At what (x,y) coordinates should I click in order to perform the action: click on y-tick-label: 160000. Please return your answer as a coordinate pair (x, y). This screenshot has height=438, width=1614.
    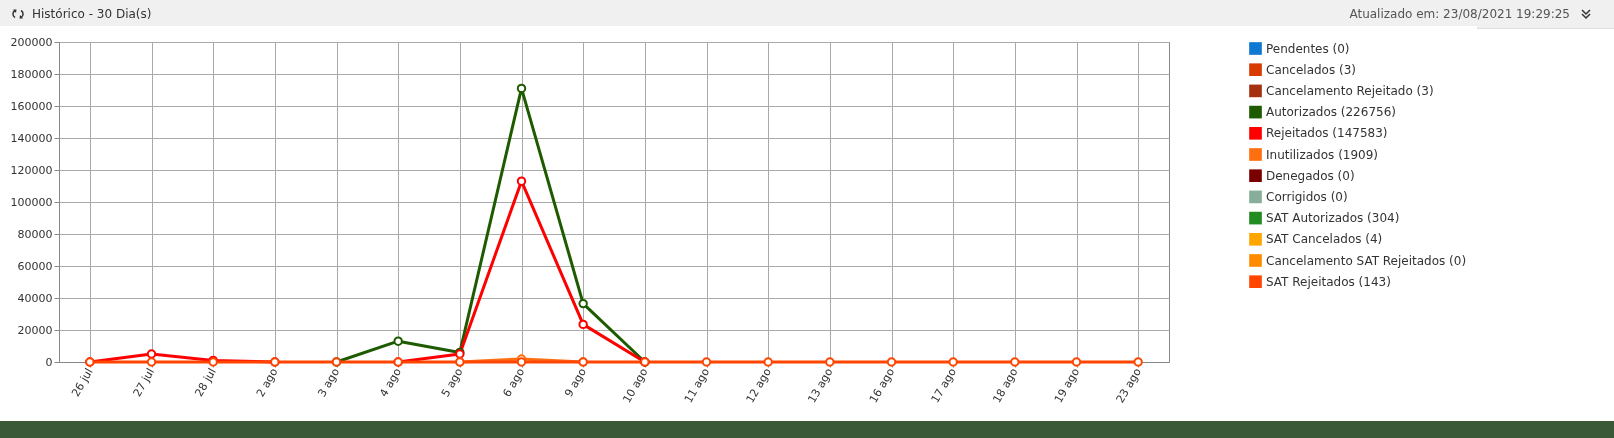
    Looking at the image, I should click on (31, 106).